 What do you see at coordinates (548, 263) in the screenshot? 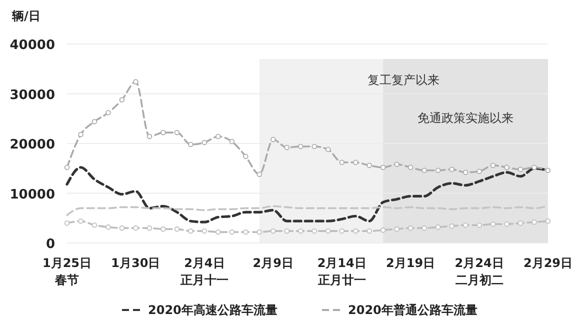
I see `x-tick-label: 2月29日` at bounding box center [548, 263].